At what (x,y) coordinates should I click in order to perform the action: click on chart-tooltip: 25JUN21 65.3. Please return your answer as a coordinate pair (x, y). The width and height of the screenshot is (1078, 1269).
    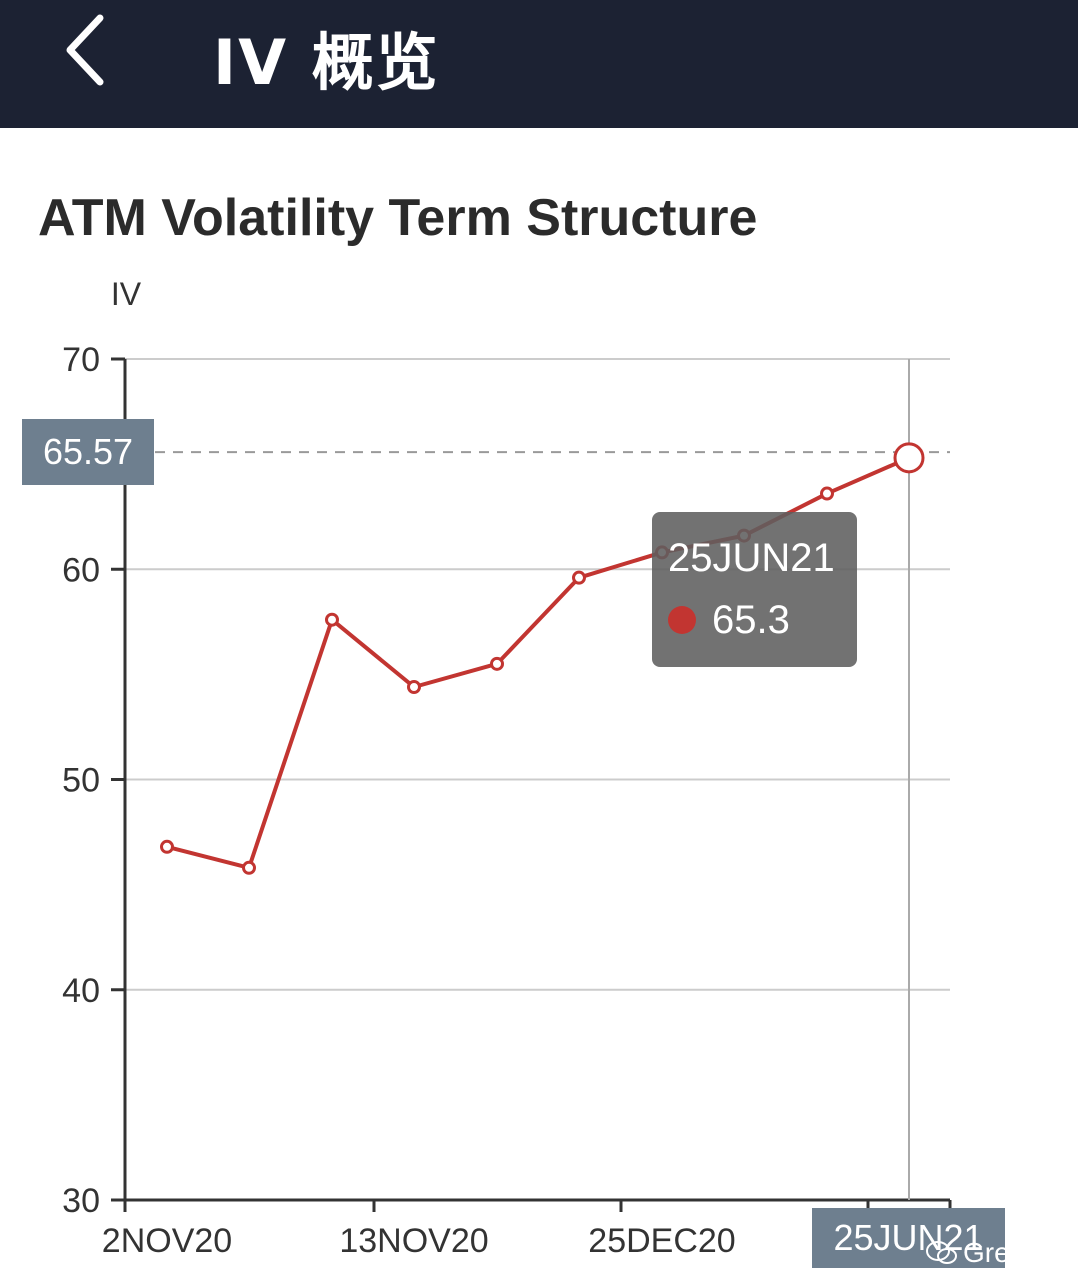
    Looking at the image, I should click on (754, 589).